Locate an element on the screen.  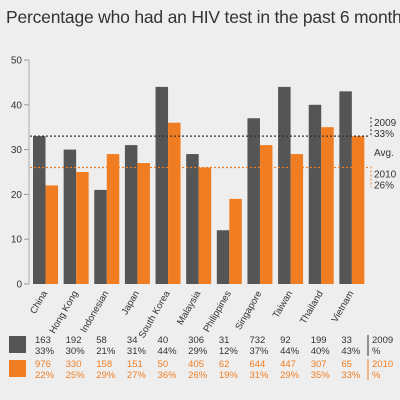
avg-year-2010: 2010 is located at coordinates (385, 175).